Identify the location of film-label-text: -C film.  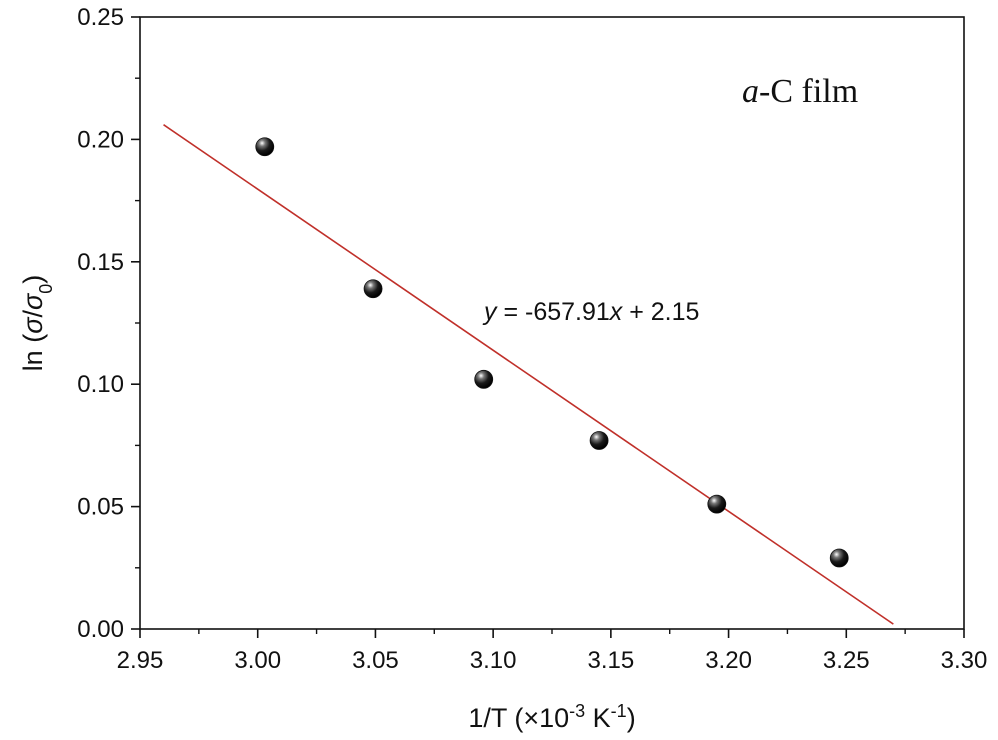
(808, 91).